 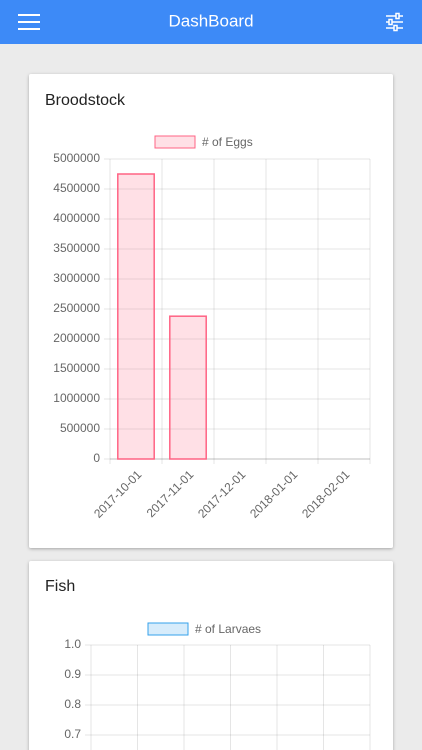 What do you see at coordinates (76, 158) in the screenshot?
I see `y-tick-label: 5000000` at bounding box center [76, 158].